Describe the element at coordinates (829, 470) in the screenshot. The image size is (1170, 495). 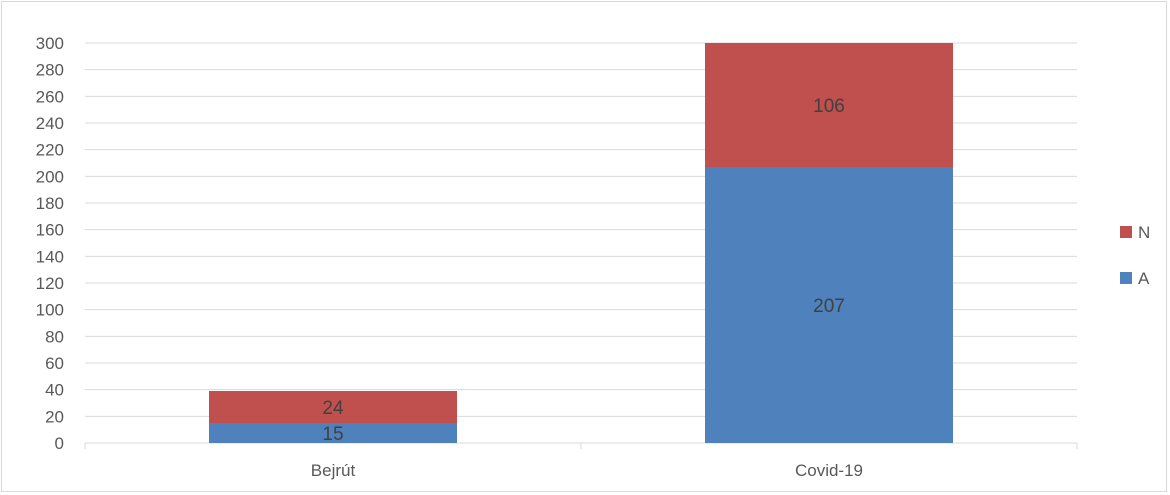
I see `category-label: Covid-19` at that location.